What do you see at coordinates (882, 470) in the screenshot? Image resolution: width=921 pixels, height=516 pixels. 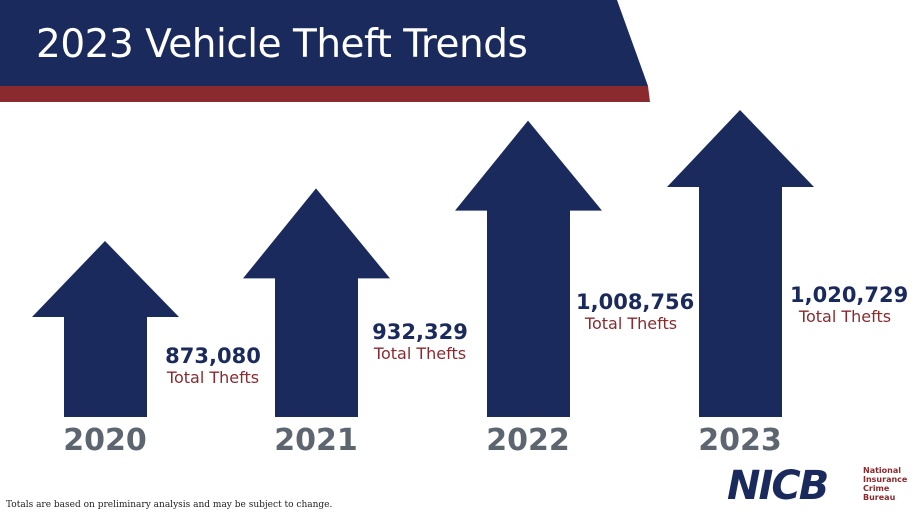 I see `logo-line: National` at bounding box center [882, 470].